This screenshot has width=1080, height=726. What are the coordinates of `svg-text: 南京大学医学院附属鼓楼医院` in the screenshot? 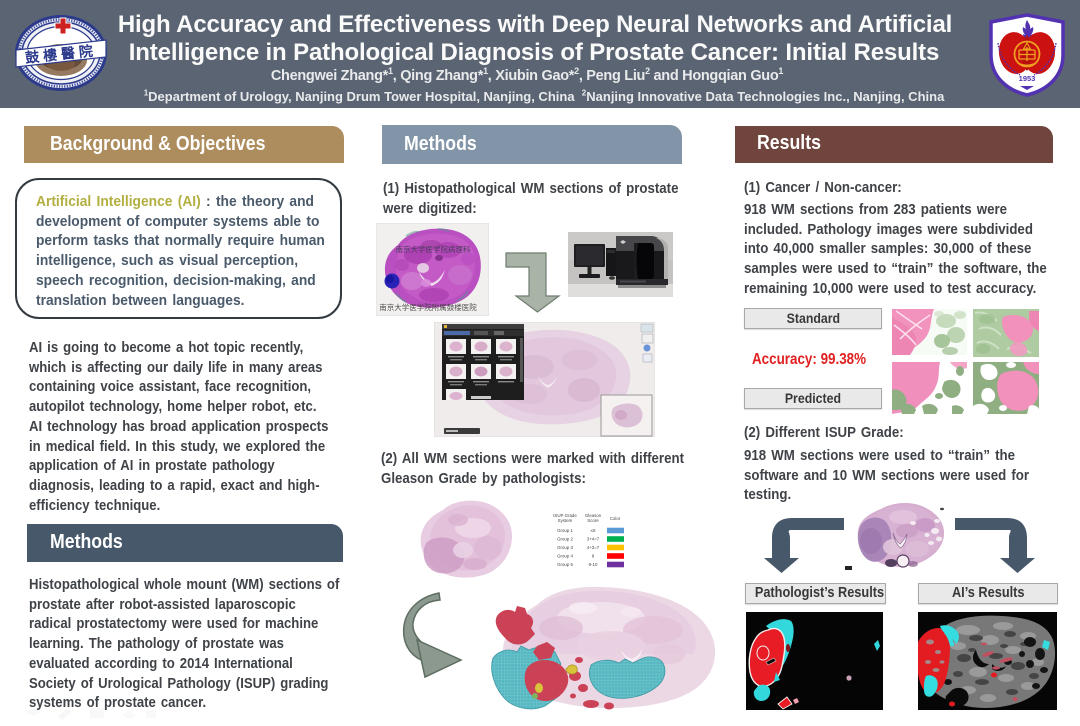 It's located at (428, 307).